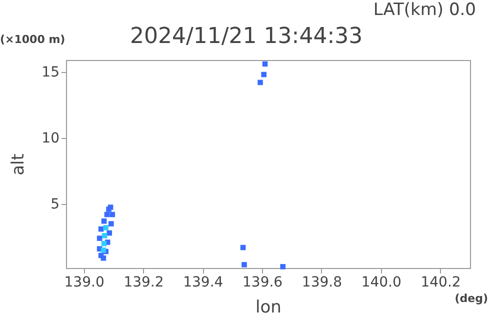 The height and width of the screenshot is (331, 490). I want to click on x-tick-label: 139.2, so click(144, 282).